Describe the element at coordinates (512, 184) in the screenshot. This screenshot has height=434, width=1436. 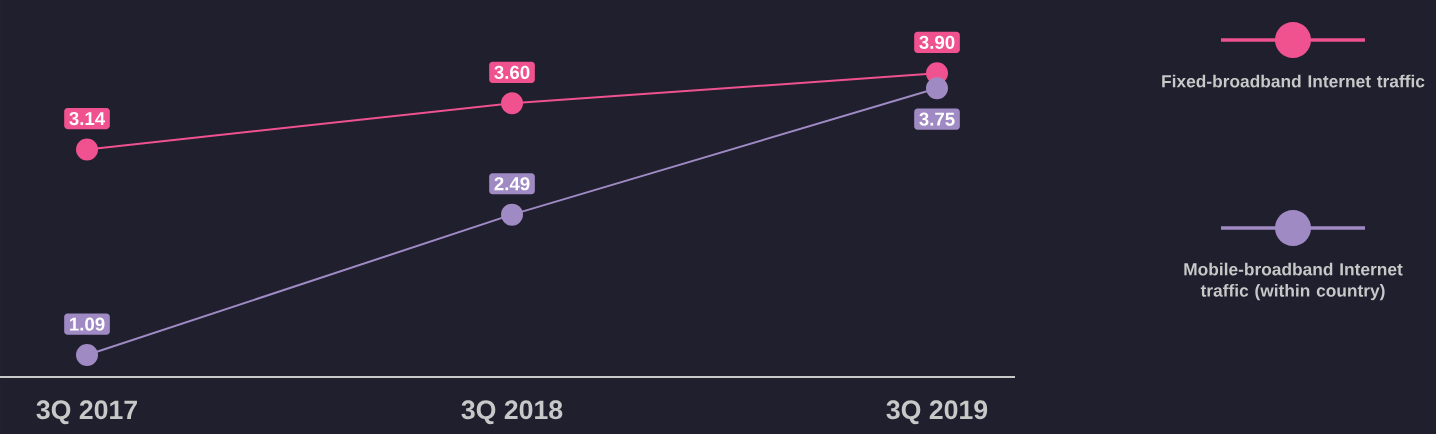
I see `data-label: 2.49` at that location.